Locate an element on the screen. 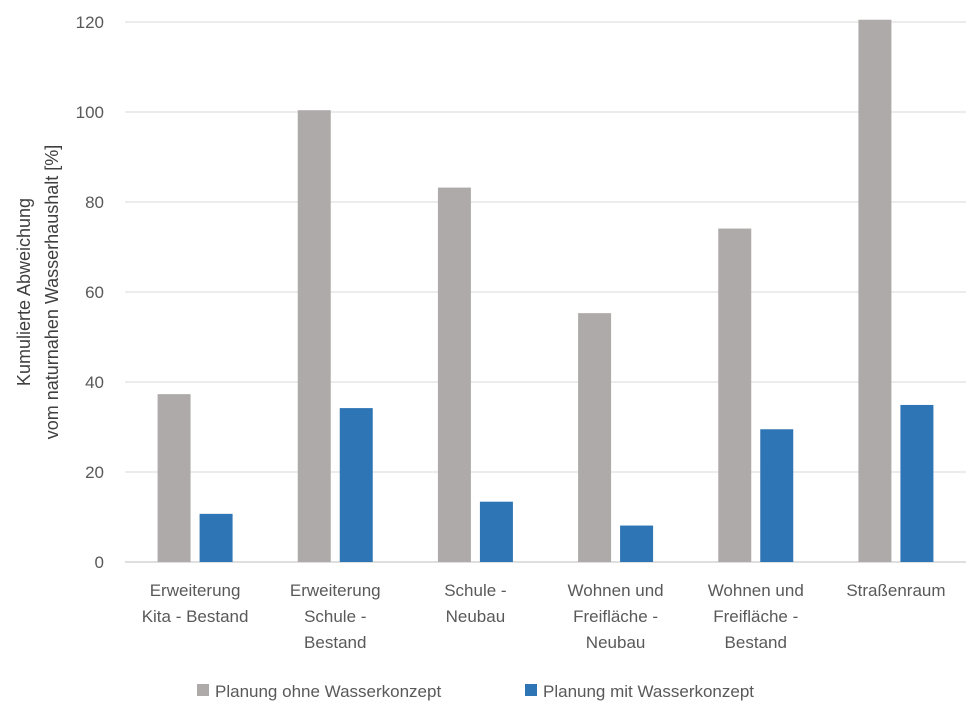 Image resolution: width=966 pixels, height=704 pixels. y-tick-label: 20 is located at coordinates (94, 472).